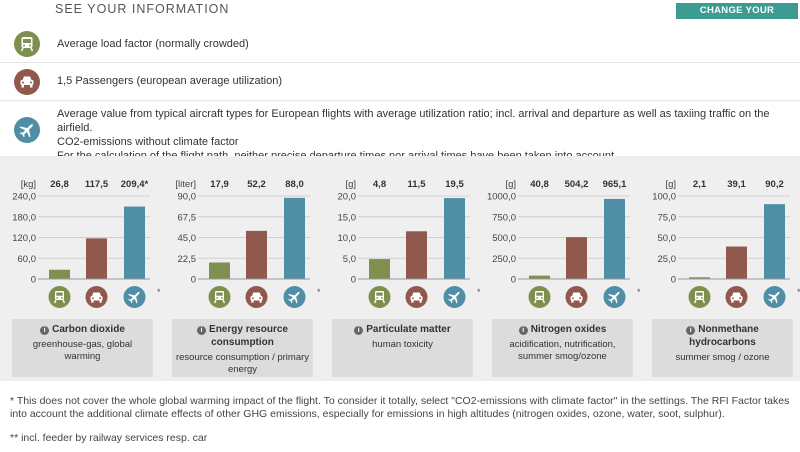 The image size is (800, 452). What do you see at coordinates (142, 9) in the screenshot?
I see `page-title: SEE YOUR INFORMATION` at bounding box center [142, 9].